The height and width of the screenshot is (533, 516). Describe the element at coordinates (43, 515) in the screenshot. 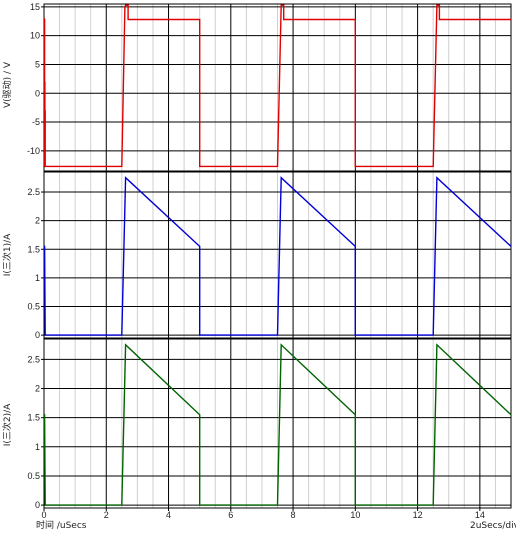

I see `x-tick-label: 0` at that location.